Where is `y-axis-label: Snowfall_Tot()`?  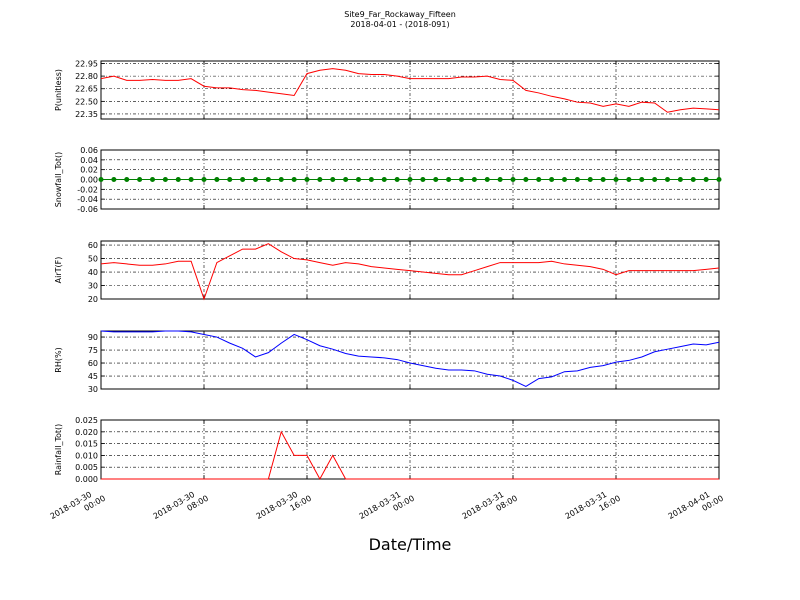 y-axis-label: Snowfall_Tot() is located at coordinates (58, 180).